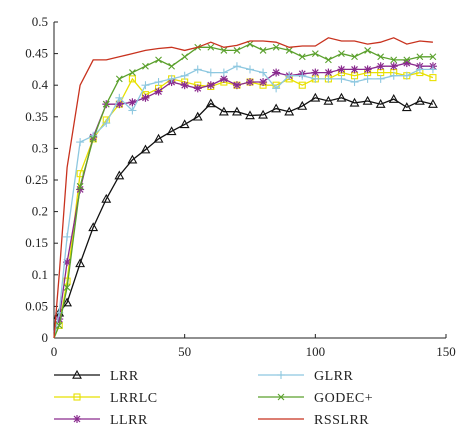  What do you see at coordinates (36, 305) in the screenshot?
I see `y-tick-label: 0.05` at bounding box center [36, 305].